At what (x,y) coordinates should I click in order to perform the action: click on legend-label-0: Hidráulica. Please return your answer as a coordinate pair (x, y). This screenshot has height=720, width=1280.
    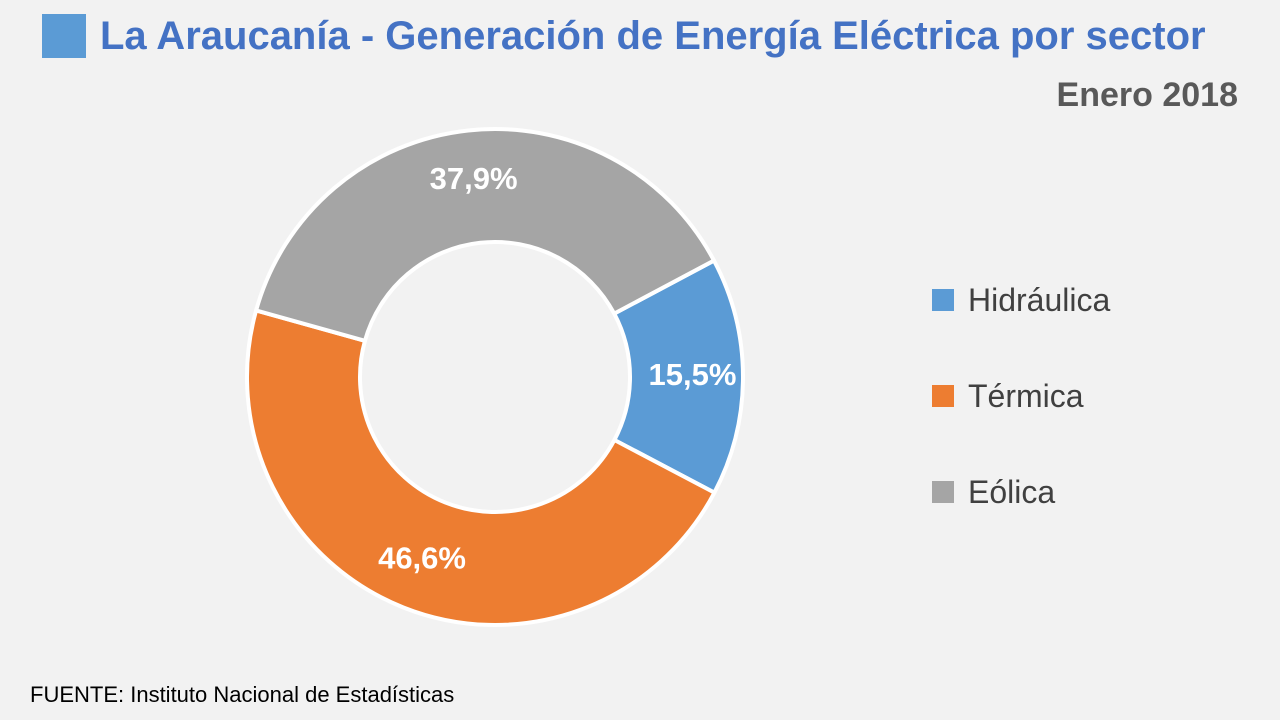
    Looking at the image, I should click on (1039, 299).